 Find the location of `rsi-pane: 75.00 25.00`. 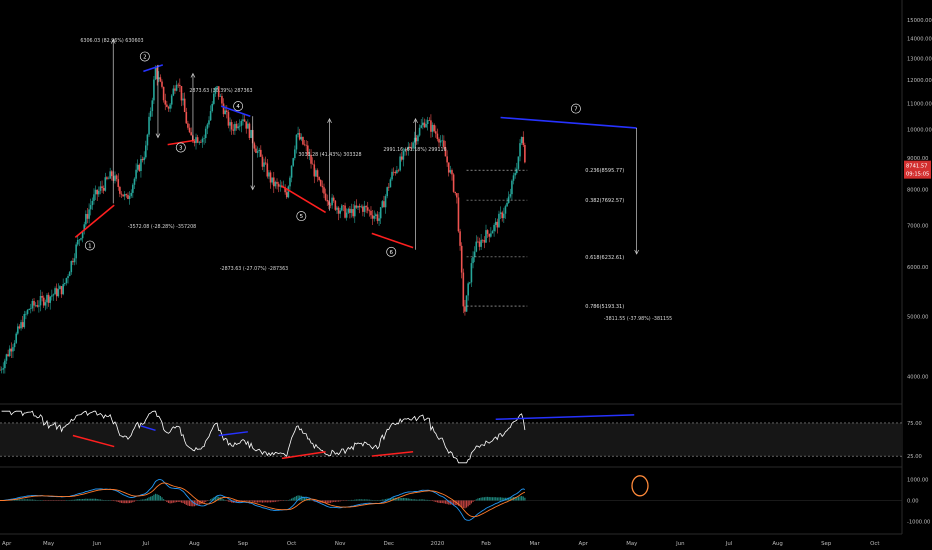

rsi-pane: 75.00 25.00 is located at coordinates (461, 437).